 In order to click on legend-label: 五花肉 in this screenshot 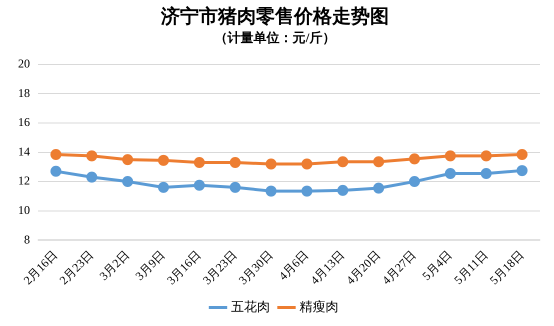, I will do `click(250, 306)`.